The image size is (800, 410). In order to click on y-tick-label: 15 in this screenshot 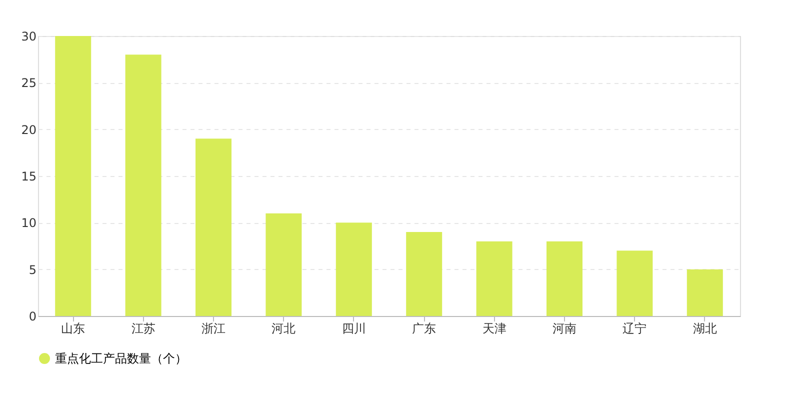, I will do `click(28, 177)`.